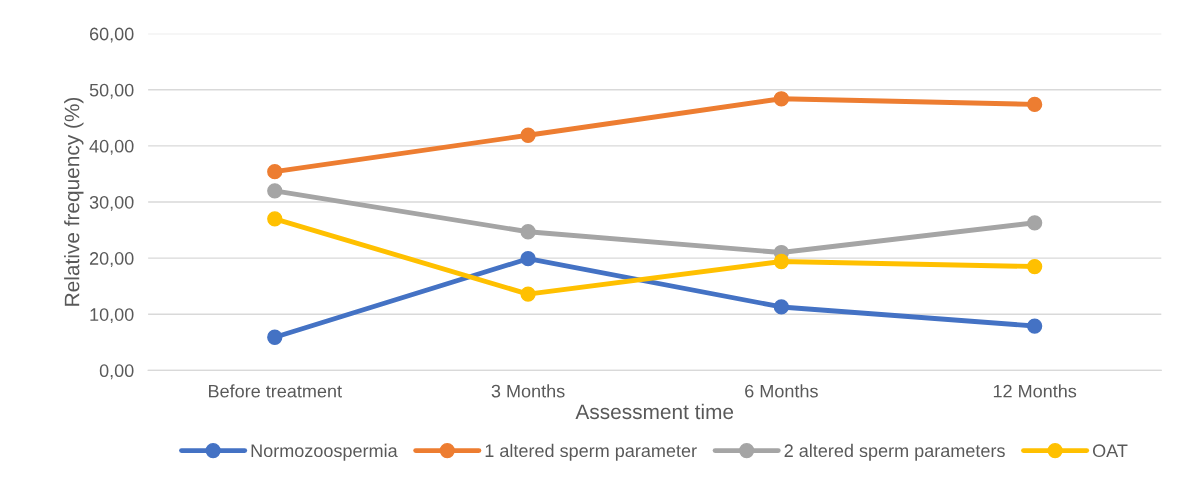 This screenshot has height=481, width=1185. Describe the element at coordinates (111, 203) in the screenshot. I see `y-tick-label: 30,00` at that location.